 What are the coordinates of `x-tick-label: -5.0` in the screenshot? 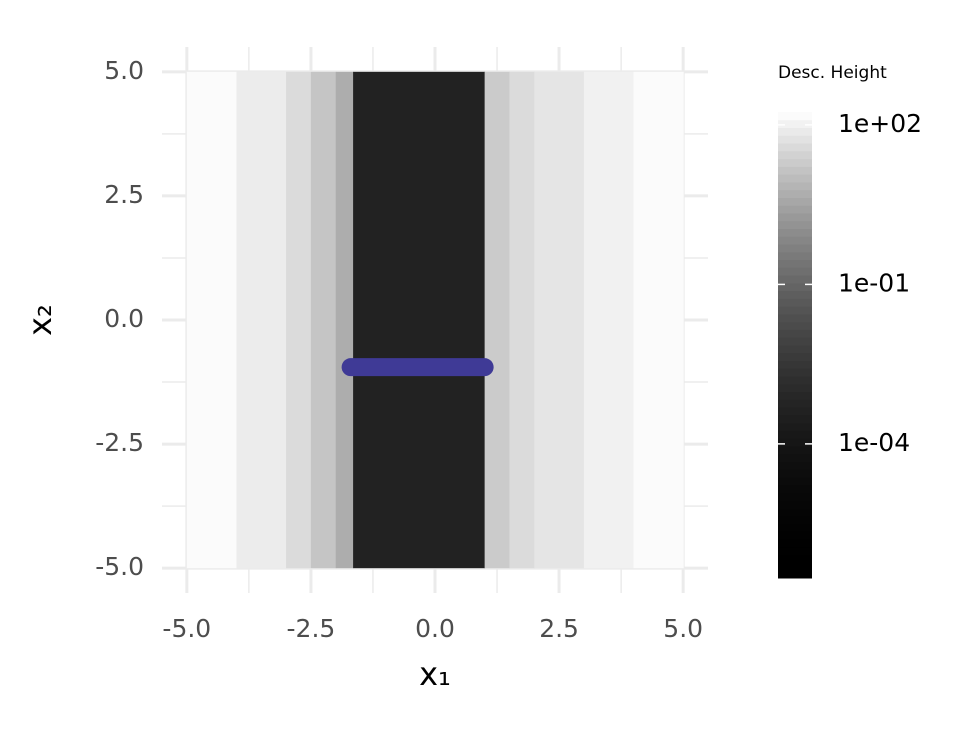 It's located at (186, 628).